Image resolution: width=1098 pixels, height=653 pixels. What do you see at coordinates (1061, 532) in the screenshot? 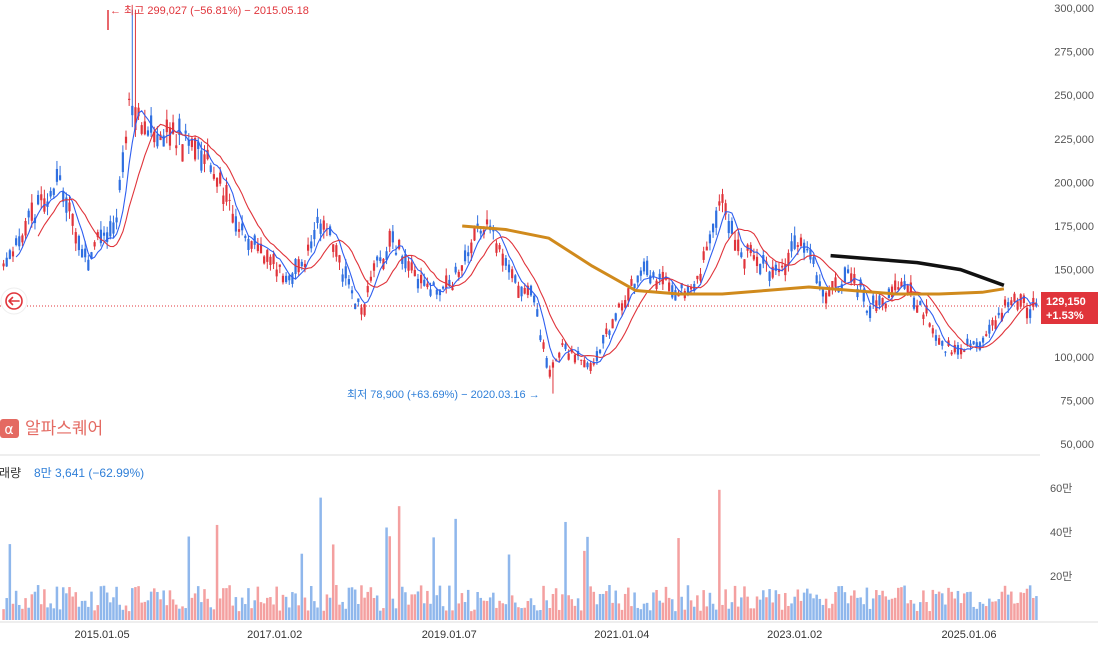
I see `volume-tick-label: 40만` at bounding box center [1061, 532].